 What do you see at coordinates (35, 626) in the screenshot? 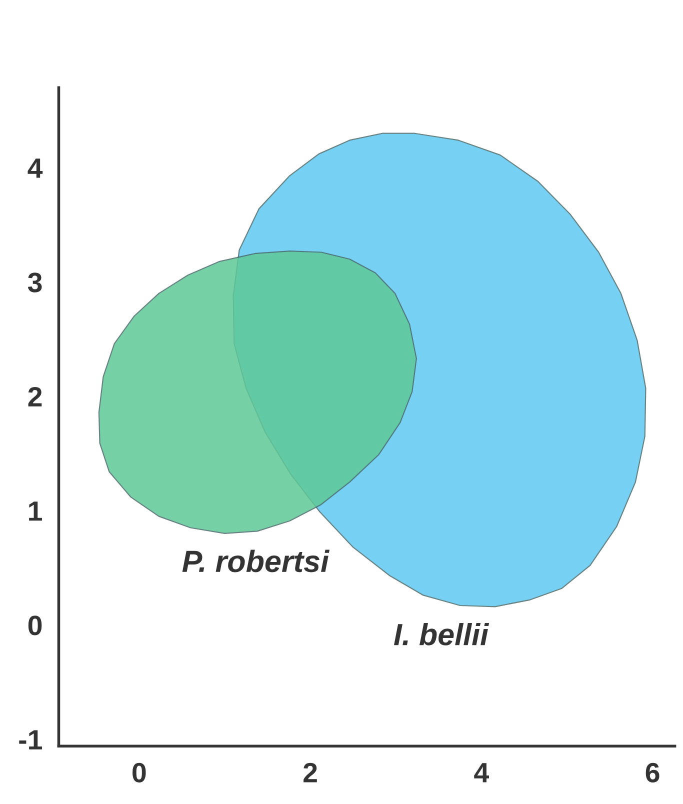
I see `y-tick-label: 0` at bounding box center [35, 626].